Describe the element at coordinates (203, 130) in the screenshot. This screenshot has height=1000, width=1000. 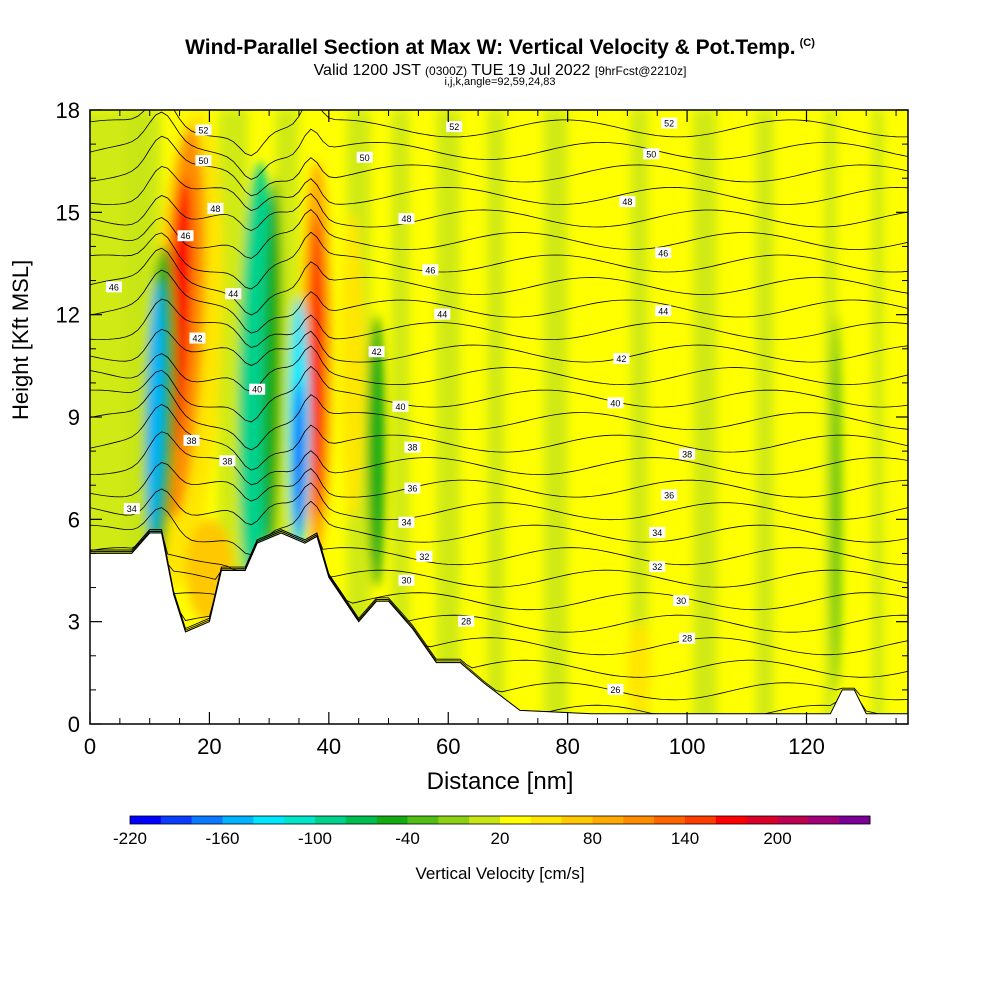
I see `contour-label: 52` at that location.